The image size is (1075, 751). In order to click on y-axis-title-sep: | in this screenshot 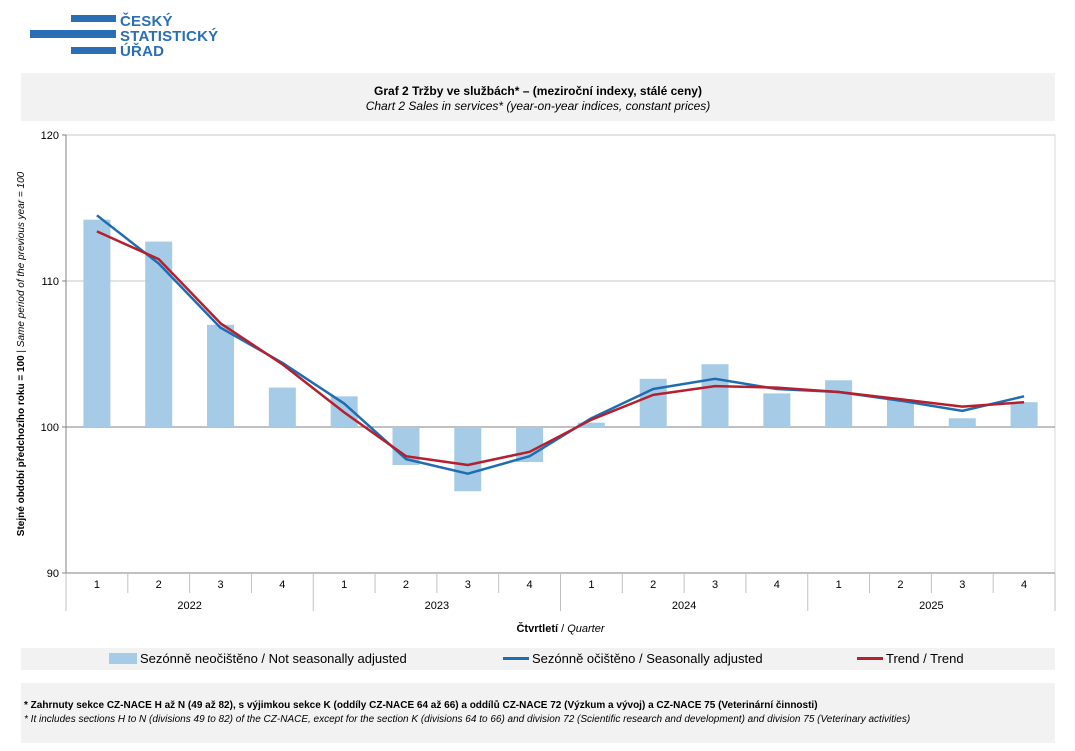, I will do `click(21, 351)`.